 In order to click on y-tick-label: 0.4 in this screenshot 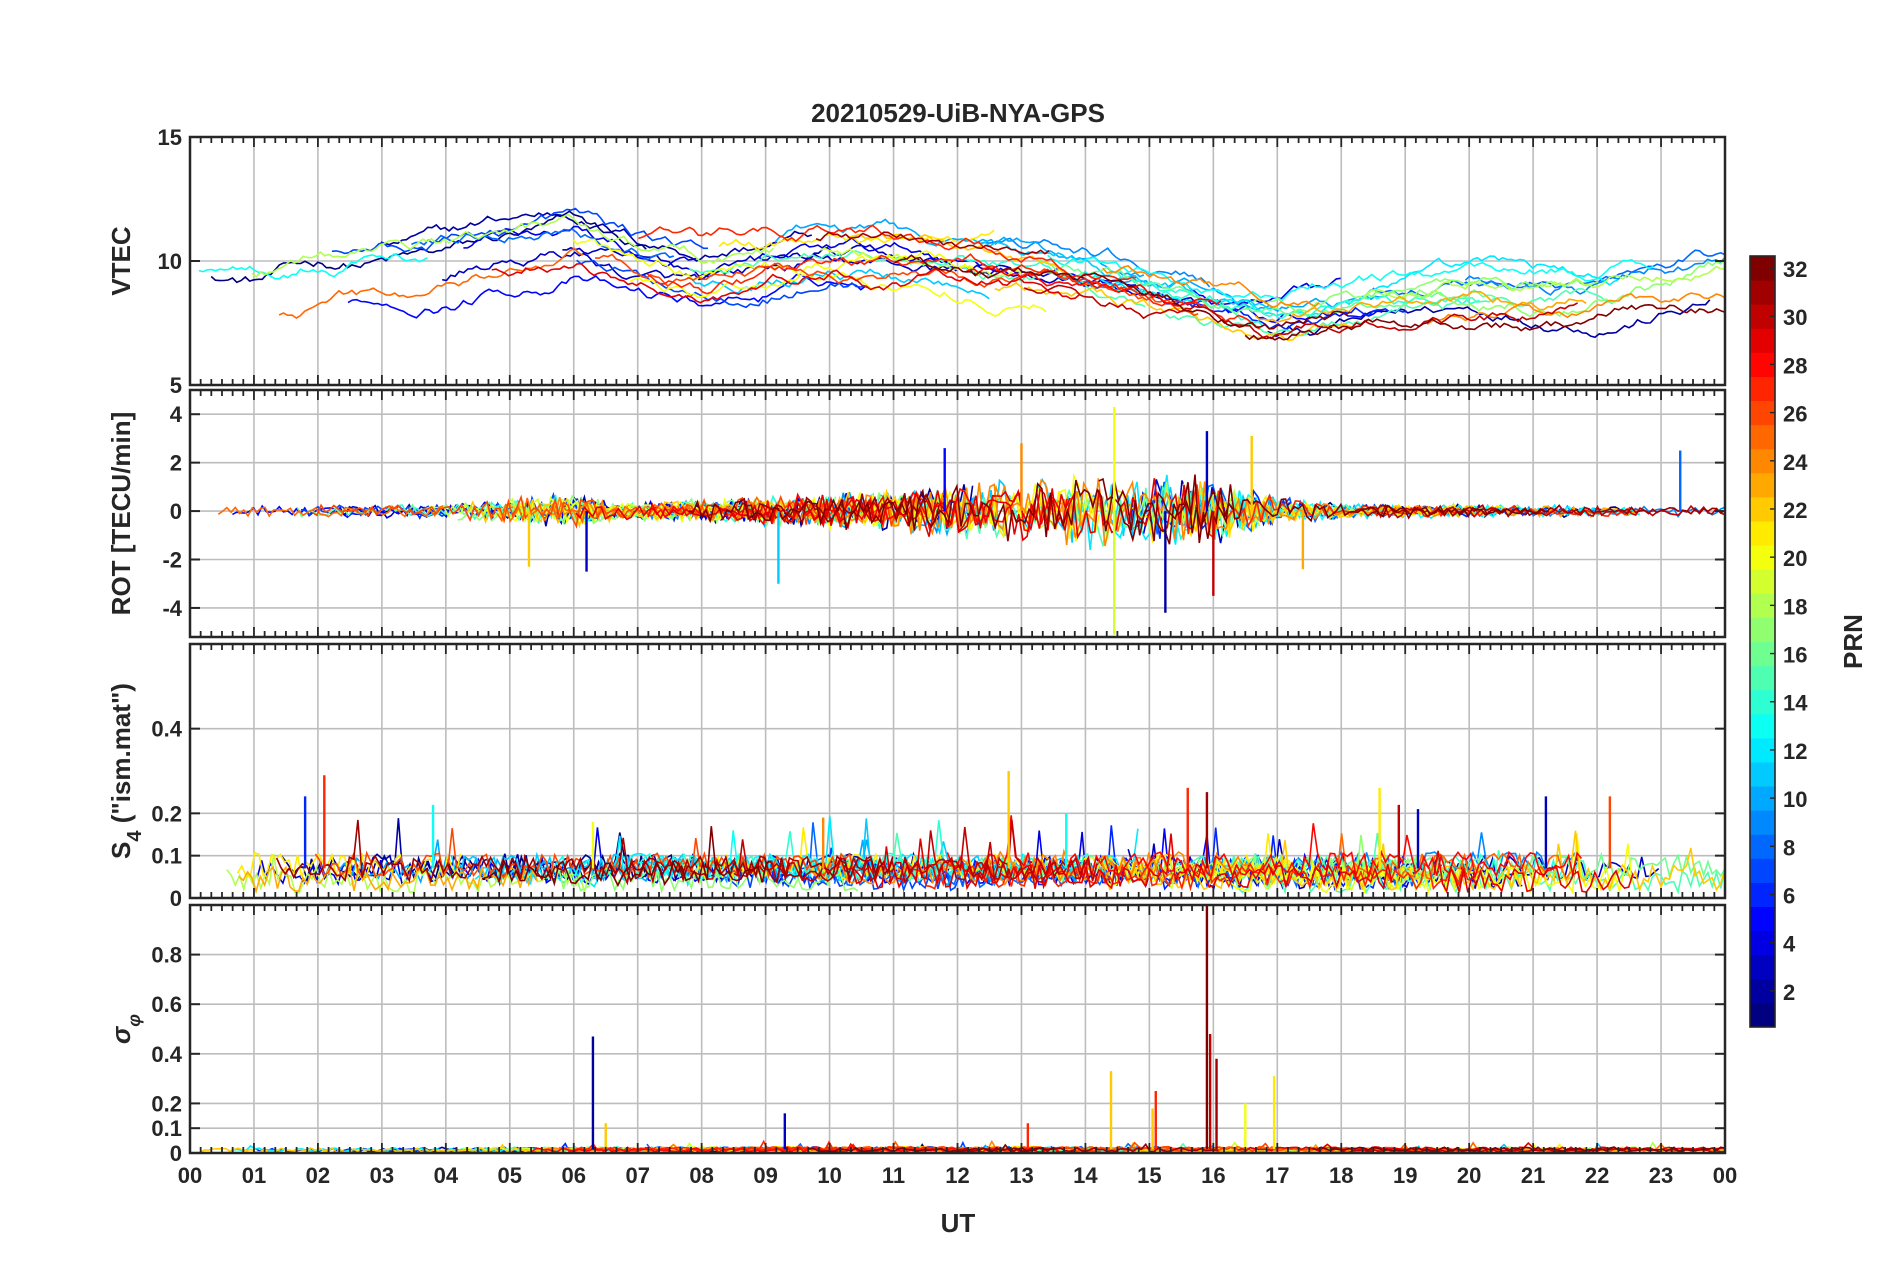, I will do `click(166, 729)`.